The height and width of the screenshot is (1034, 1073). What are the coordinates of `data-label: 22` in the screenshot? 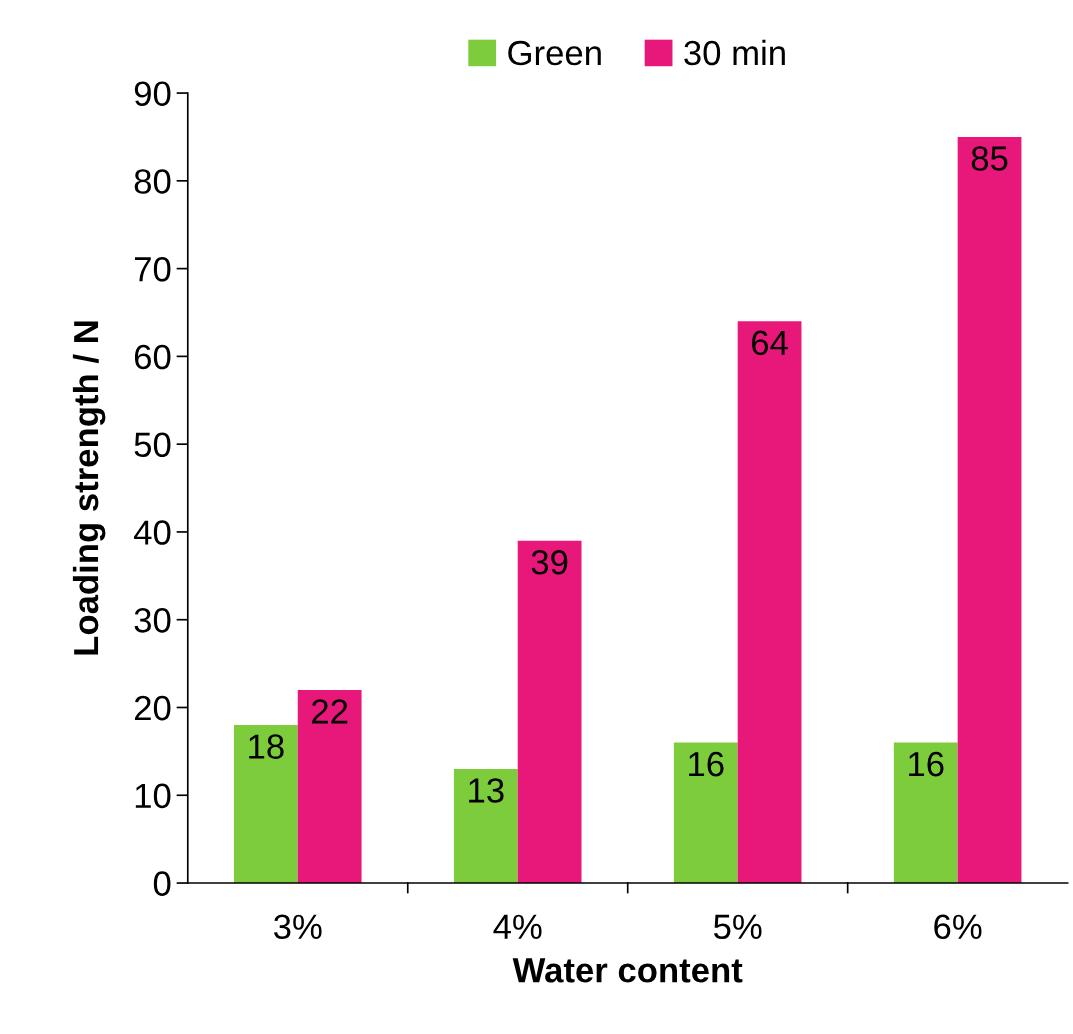 It's located at (330, 711).